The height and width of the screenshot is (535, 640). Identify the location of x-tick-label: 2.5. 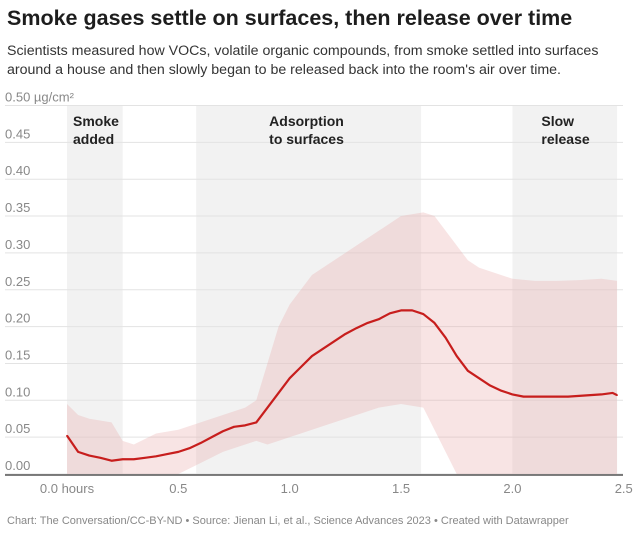
(624, 488).